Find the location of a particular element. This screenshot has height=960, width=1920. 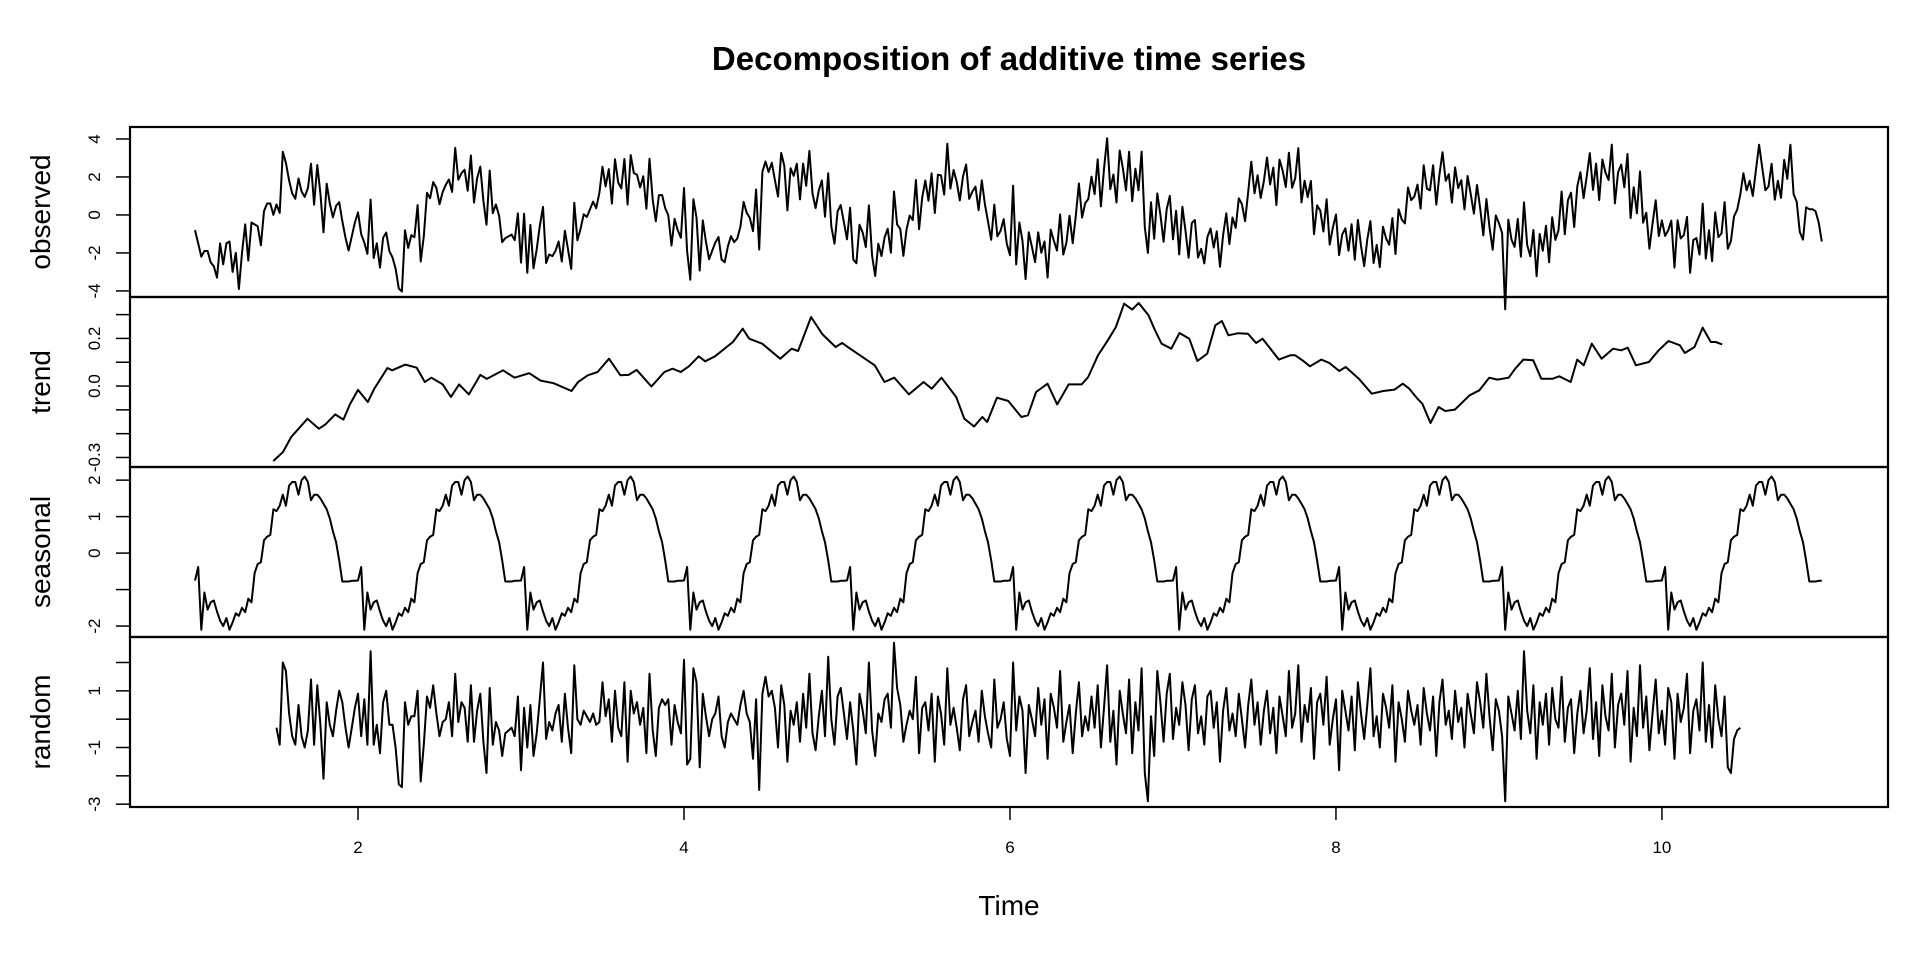

trend-axis-title: trend is located at coordinates (40, 382).